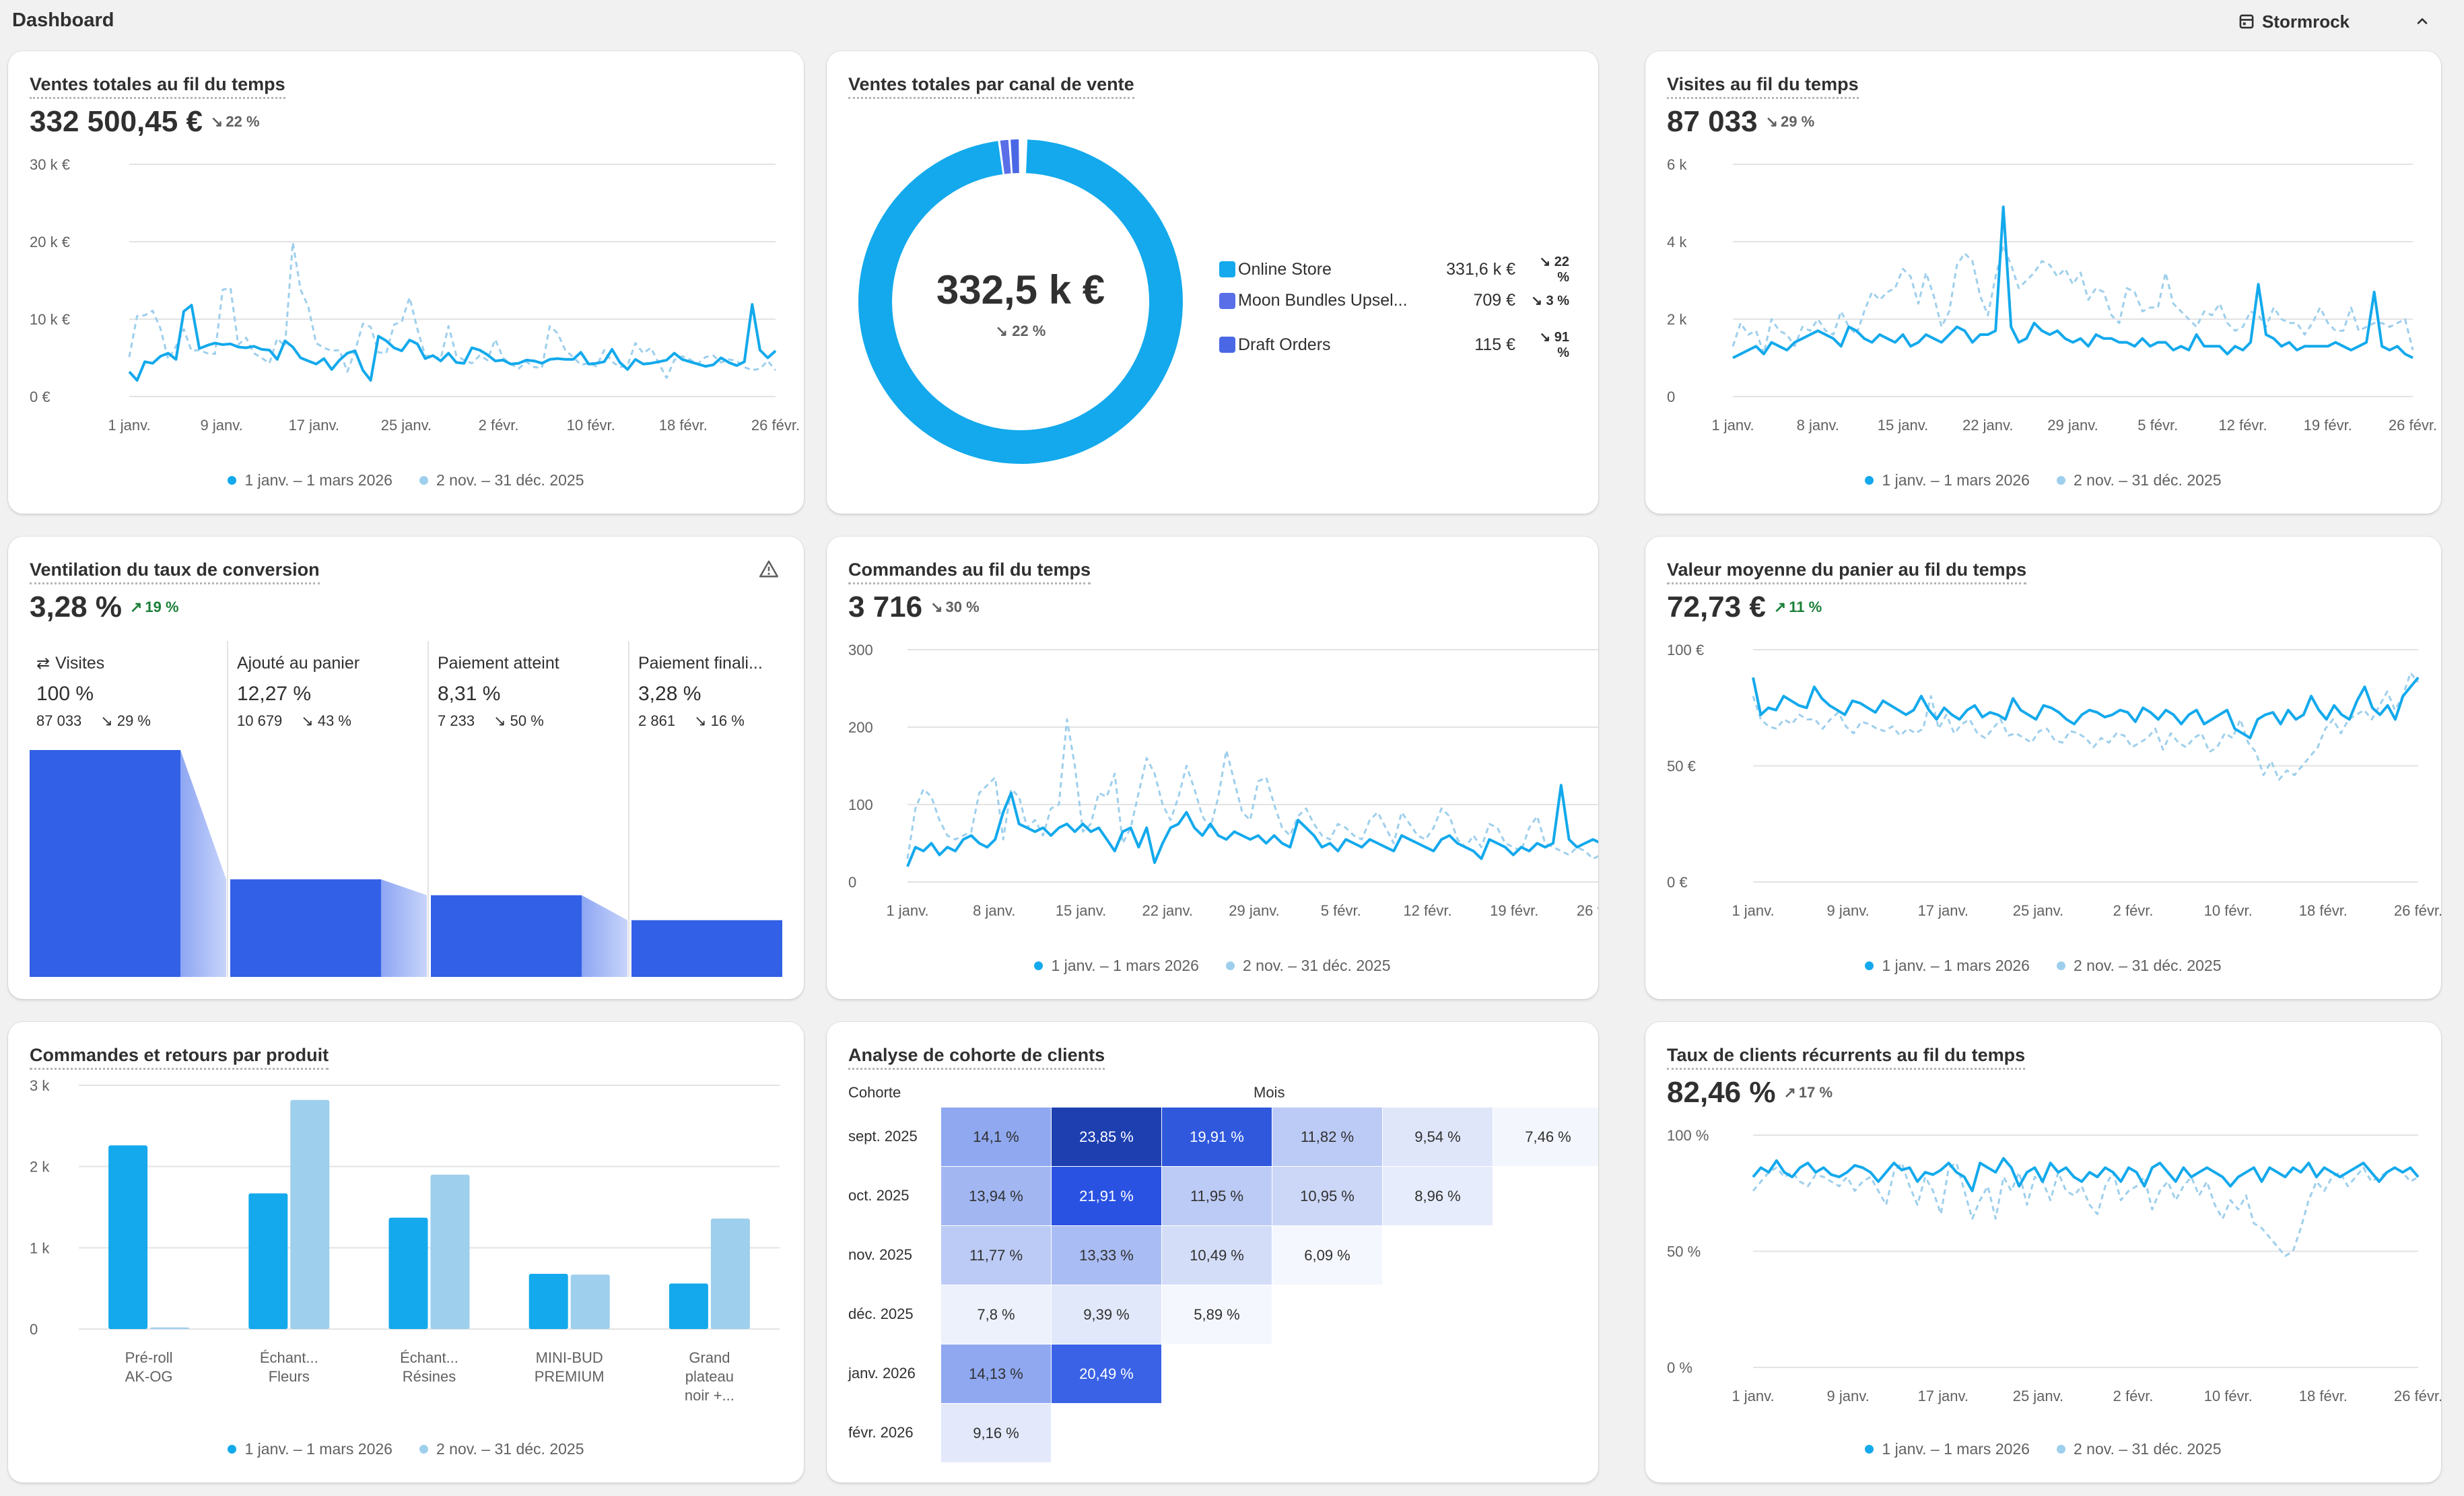 The height and width of the screenshot is (1496, 2464). I want to click on cohort-cell: 11,77 %, so click(996, 1256).